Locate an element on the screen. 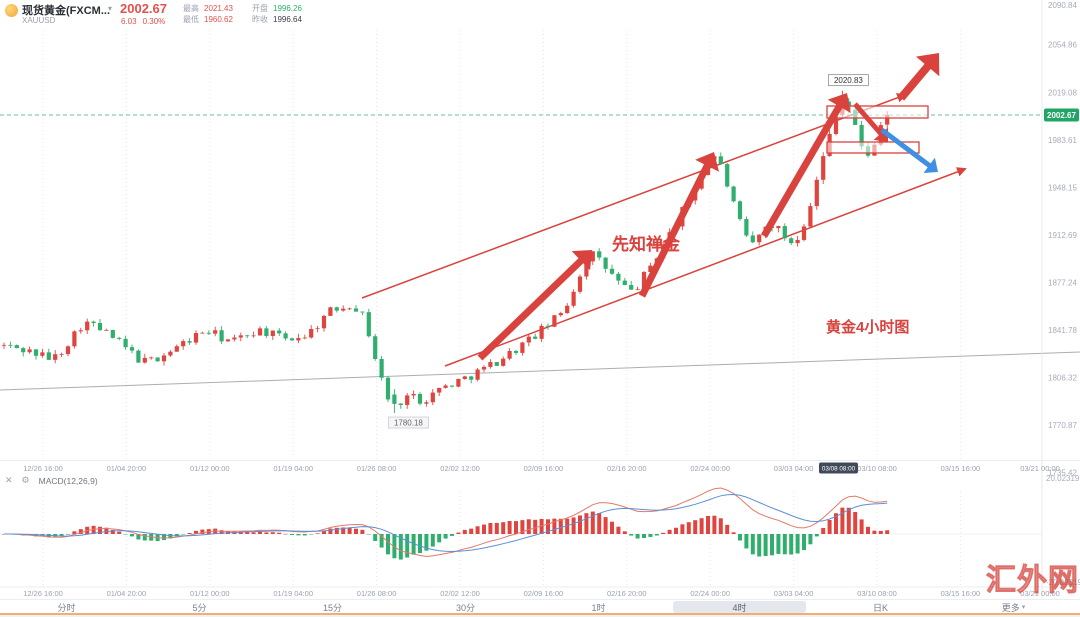  tab-1hour: 1时 is located at coordinates (598, 607).